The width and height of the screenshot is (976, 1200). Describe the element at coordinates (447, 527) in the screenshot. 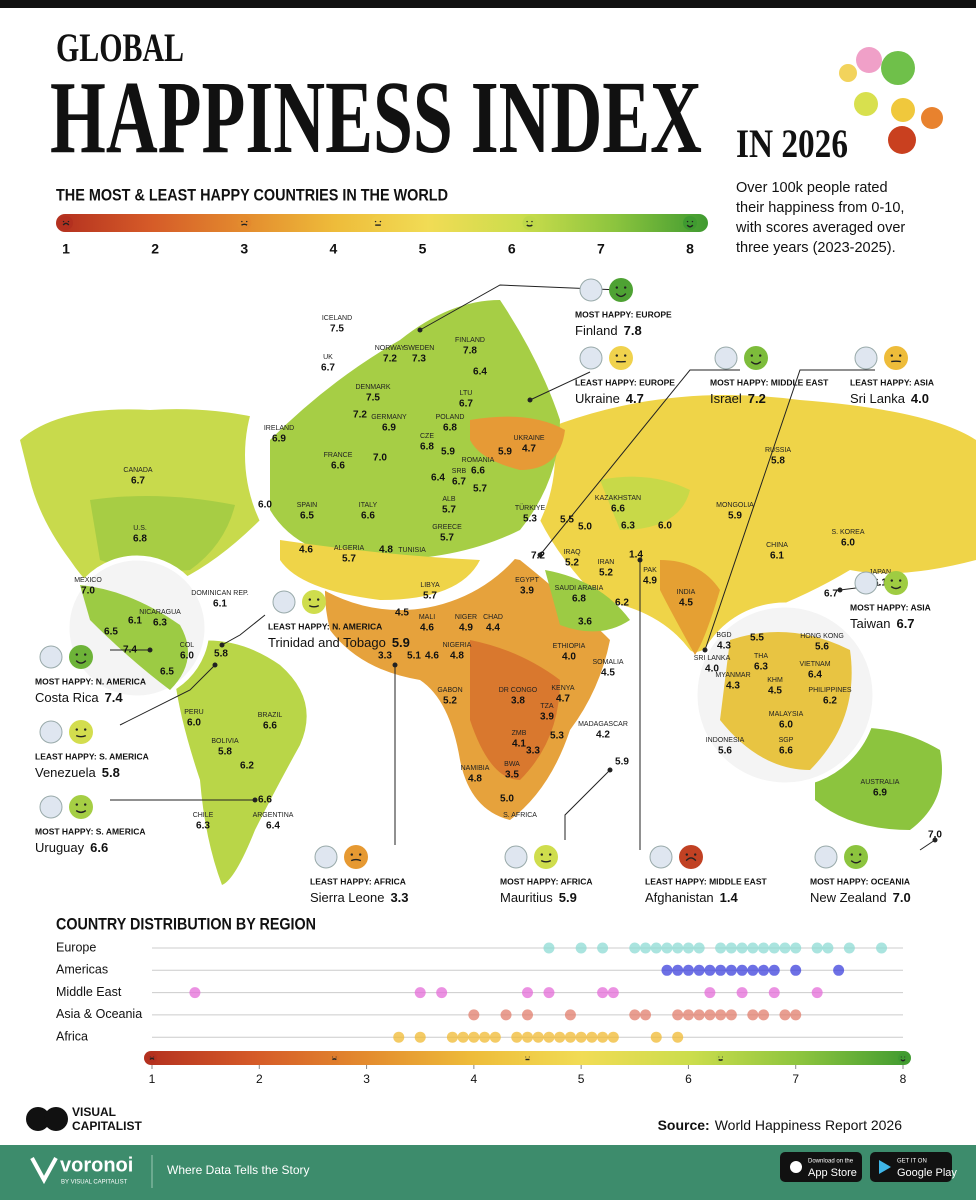

I see `country-name: GREECE` at that location.